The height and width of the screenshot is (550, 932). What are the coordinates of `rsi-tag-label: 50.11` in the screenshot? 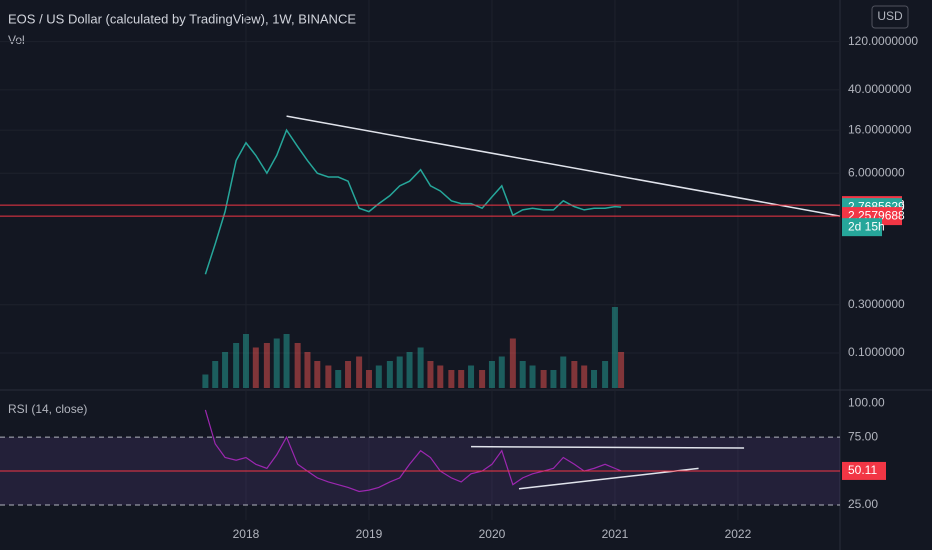 It's located at (862, 470).